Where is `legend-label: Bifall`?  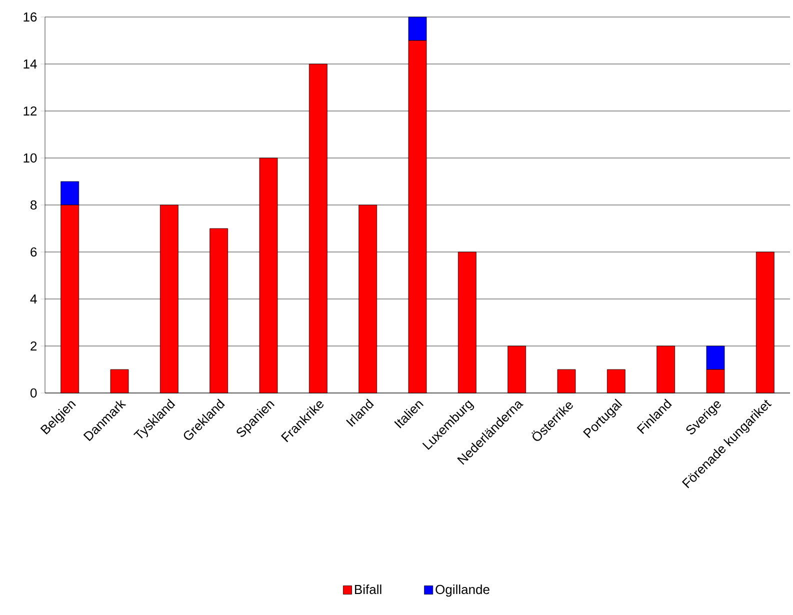
legend-label: Bifall is located at coordinates (368, 589).